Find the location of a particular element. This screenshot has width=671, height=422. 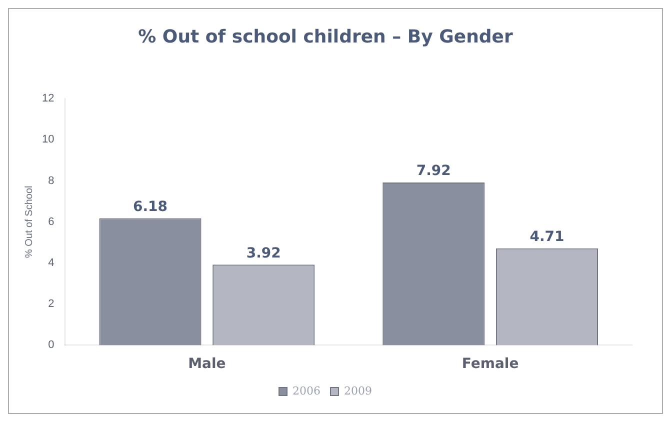

data-label: 3.92 is located at coordinates (263, 253).